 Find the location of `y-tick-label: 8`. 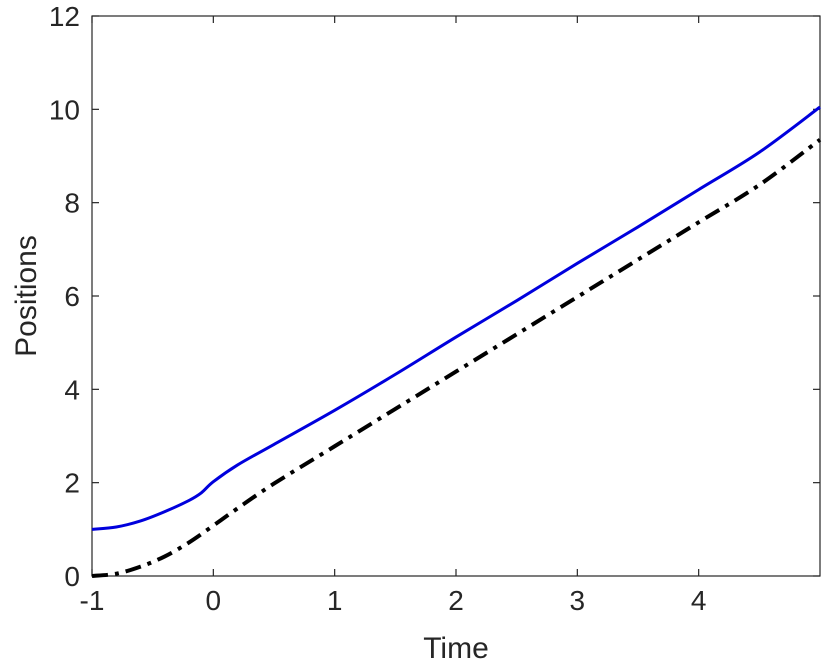

y-tick-label: 8 is located at coordinates (72, 203).